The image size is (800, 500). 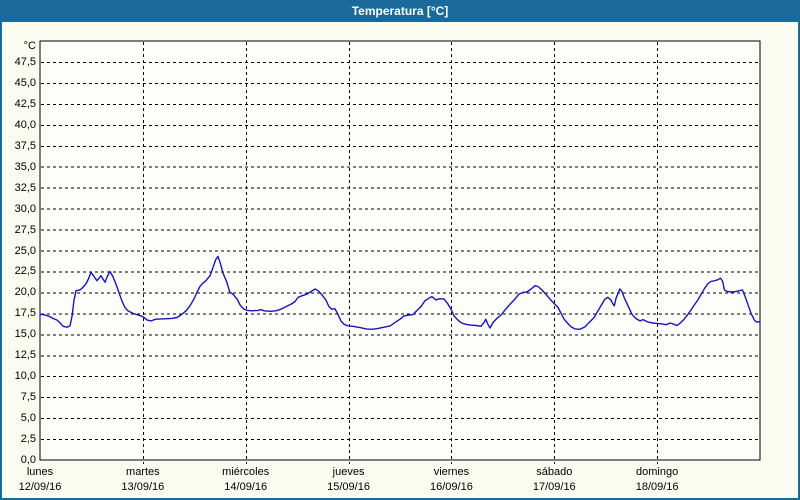 I want to click on y-tick-label: 35,0, so click(x=25, y=166).